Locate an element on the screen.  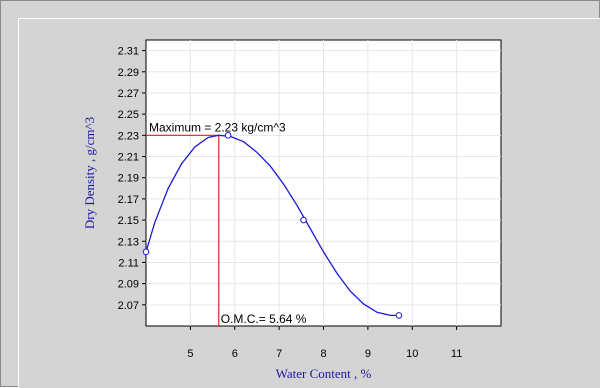
x-tick-label: 6 is located at coordinates (235, 354).